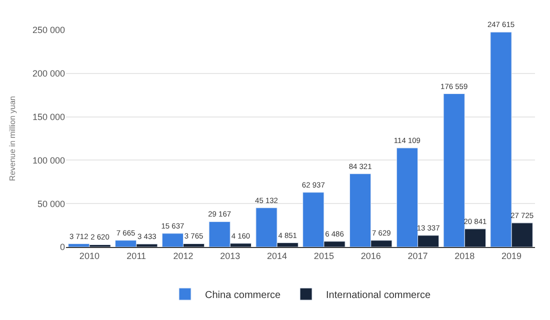  Describe the element at coordinates (136, 255) in the screenshot. I see `x-tick-label: 2011` at that location.